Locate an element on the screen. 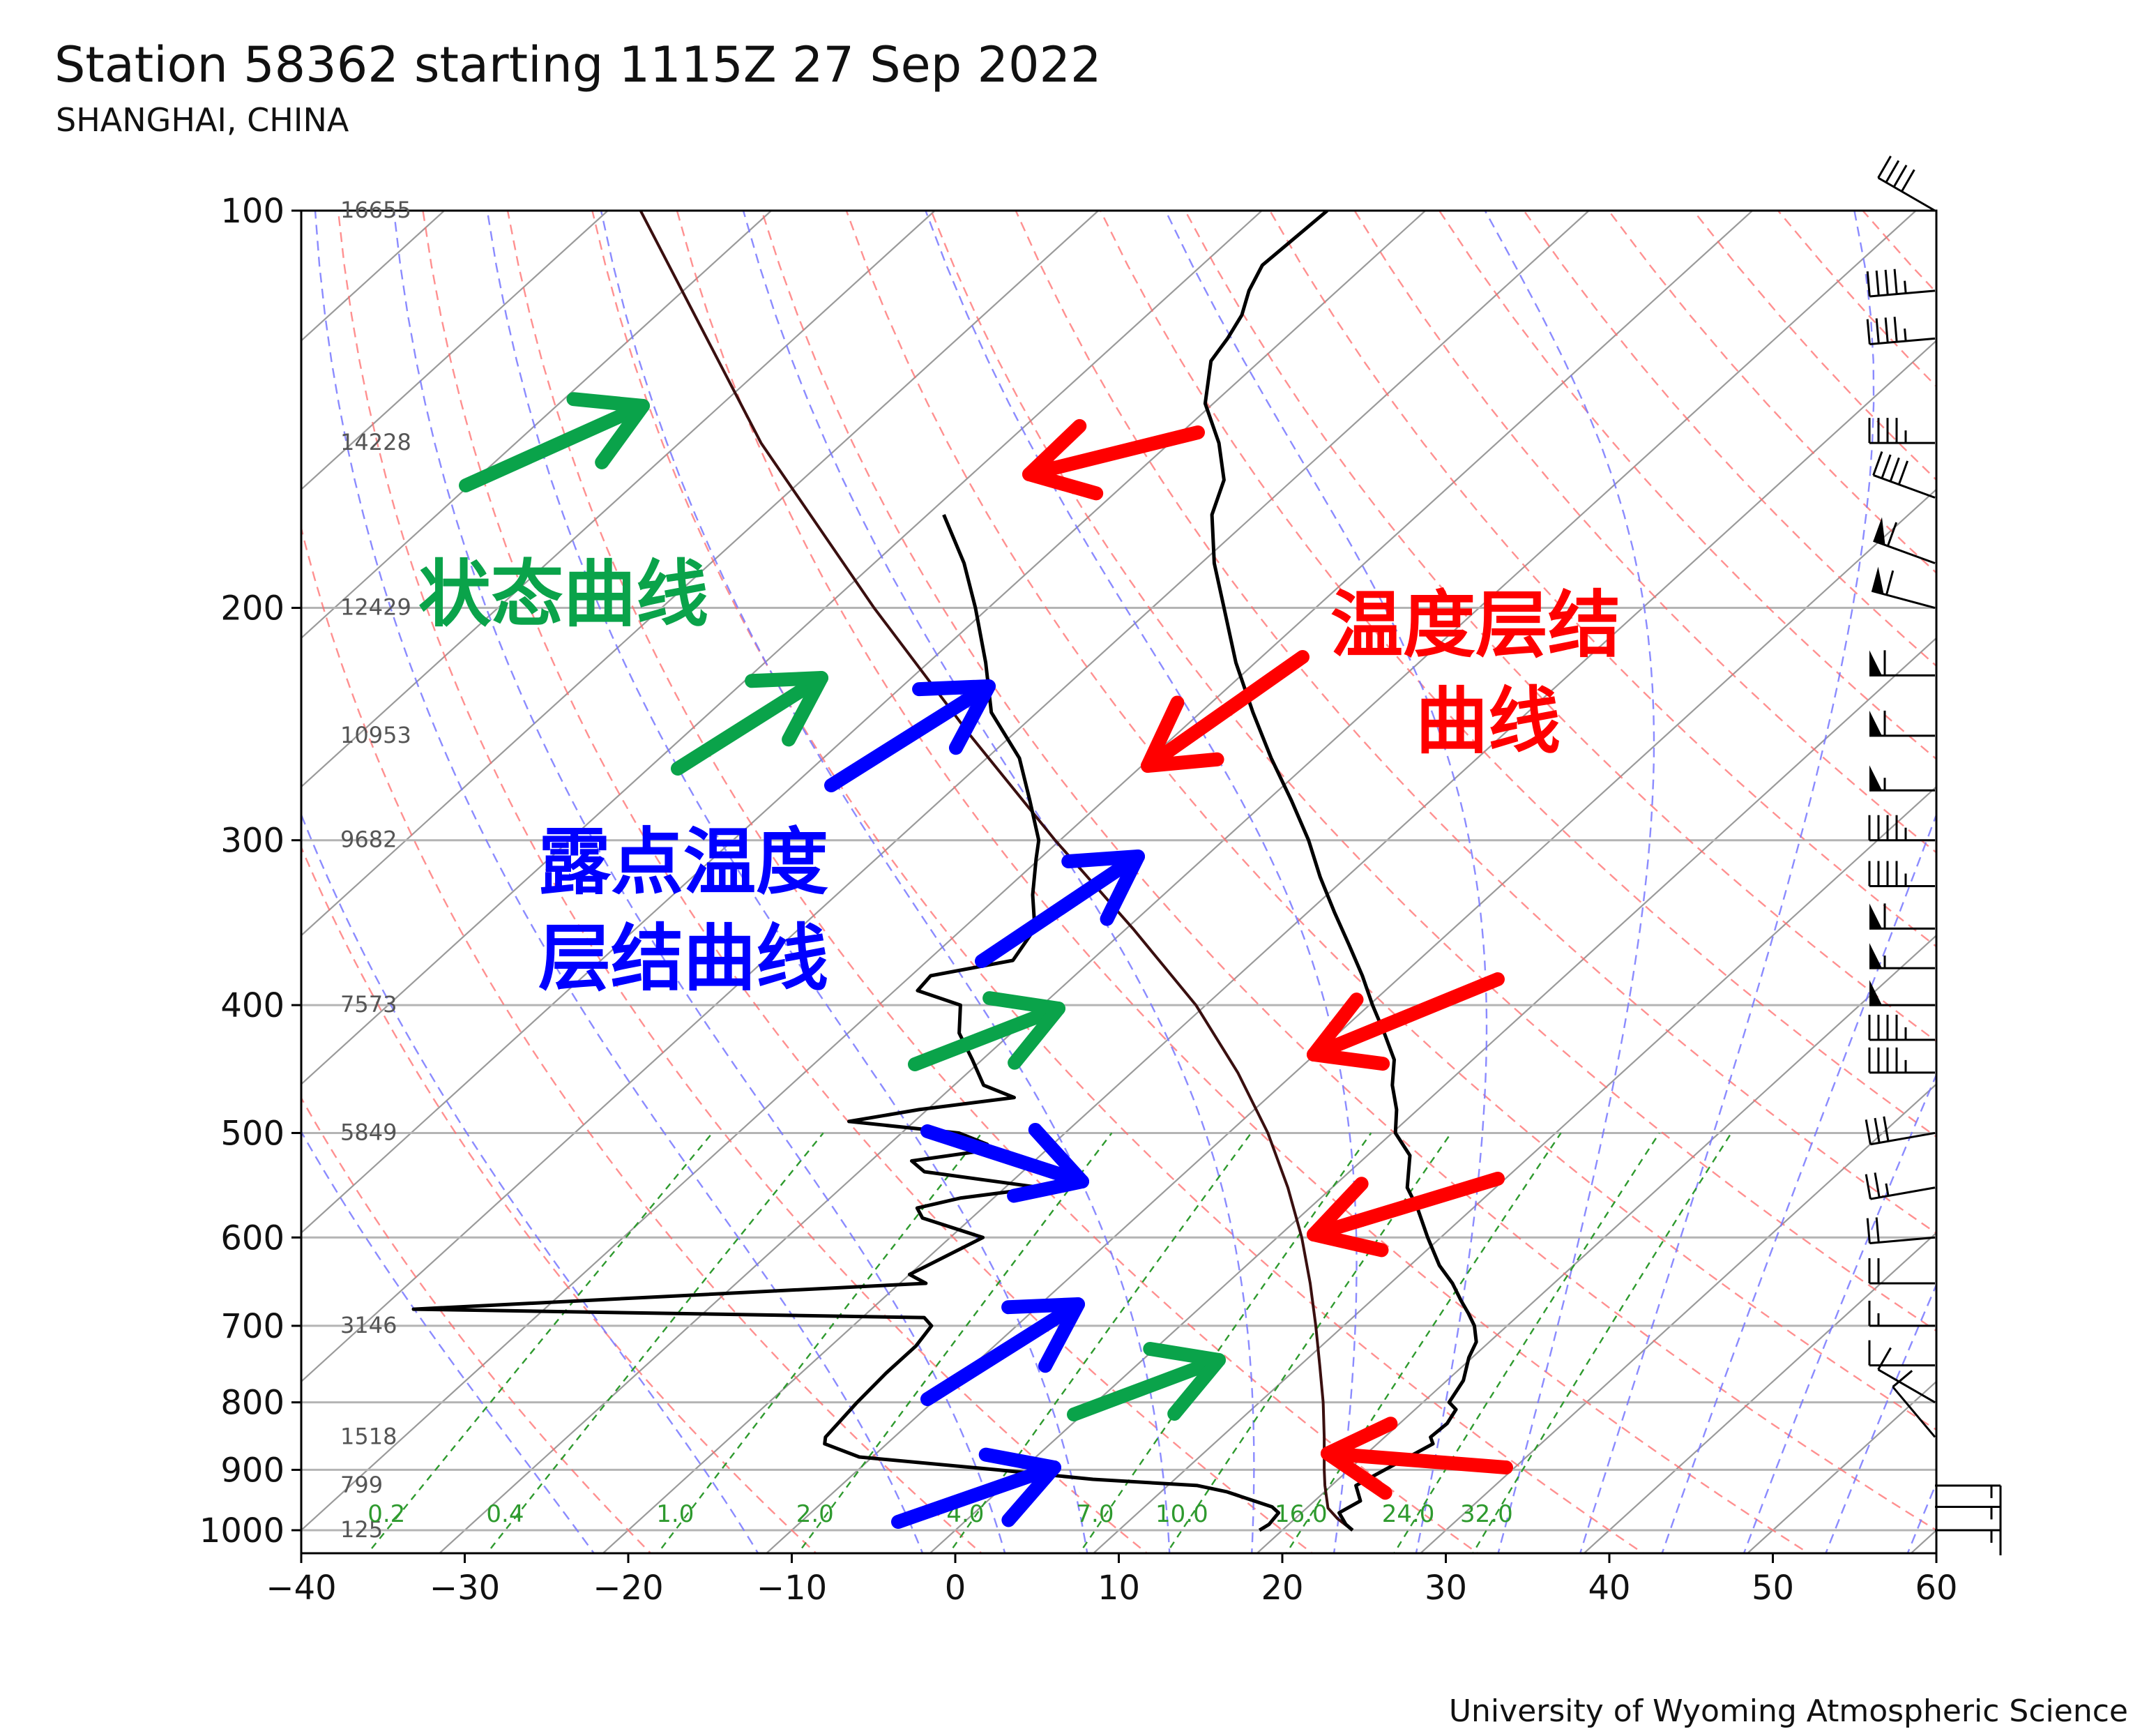  x-tick-label: 40 is located at coordinates (1609, 1588).